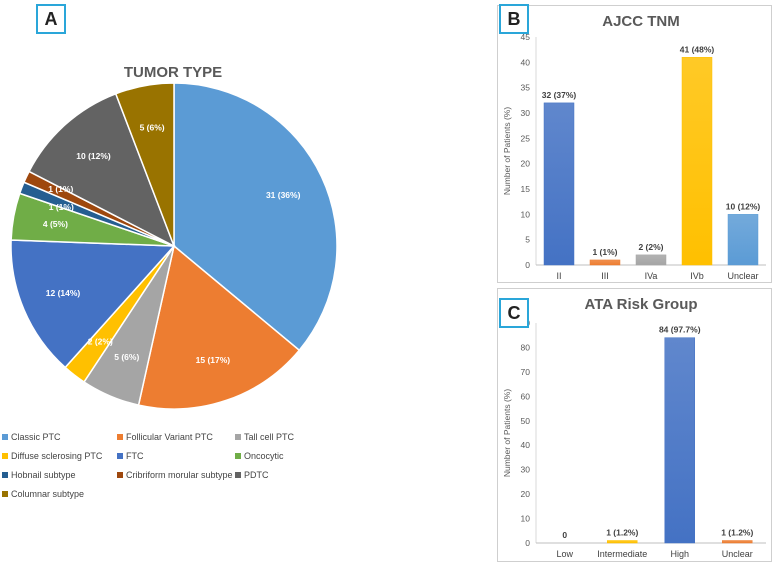 The width and height of the screenshot is (777, 568). I want to click on ajcc-ytick: 25, so click(526, 138).